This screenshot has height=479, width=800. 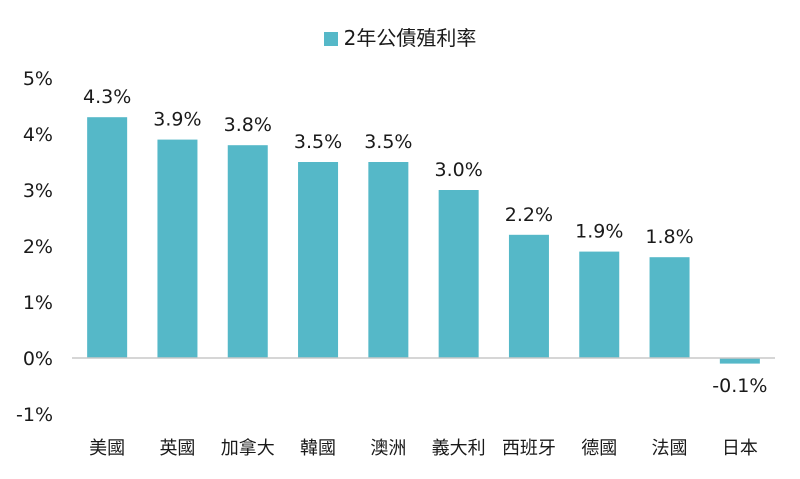 What do you see at coordinates (410, 38) in the screenshot?
I see `legend-label: 2年公債殖利率` at bounding box center [410, 38].